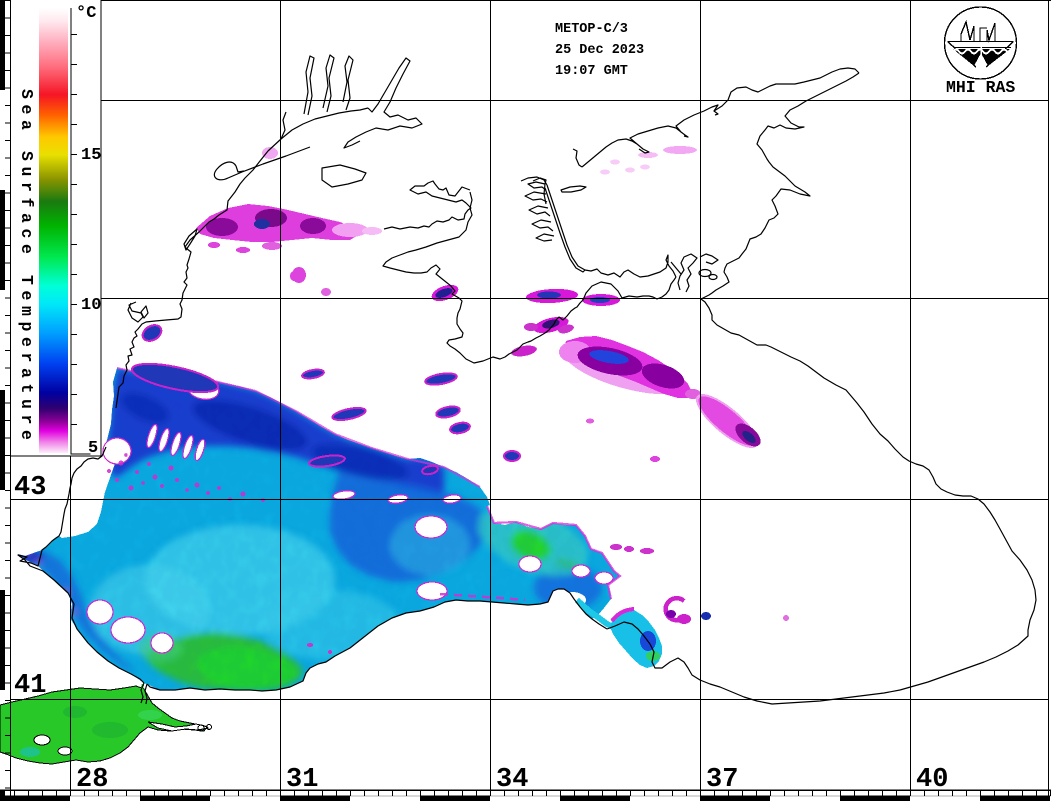  I want to click on svg-text: °C, so click(86, 13).